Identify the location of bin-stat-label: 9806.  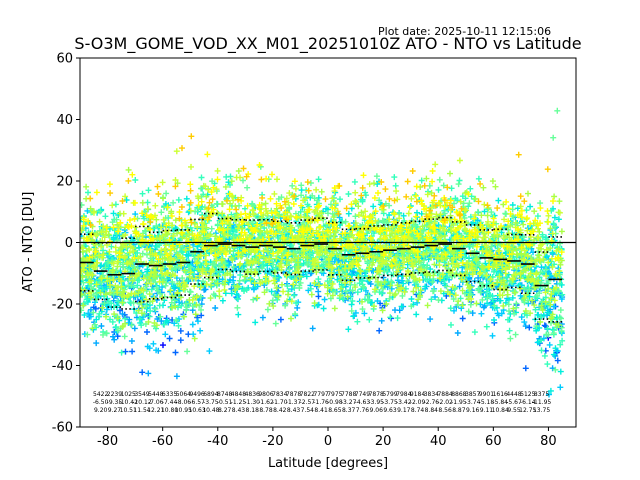
(265, 394).